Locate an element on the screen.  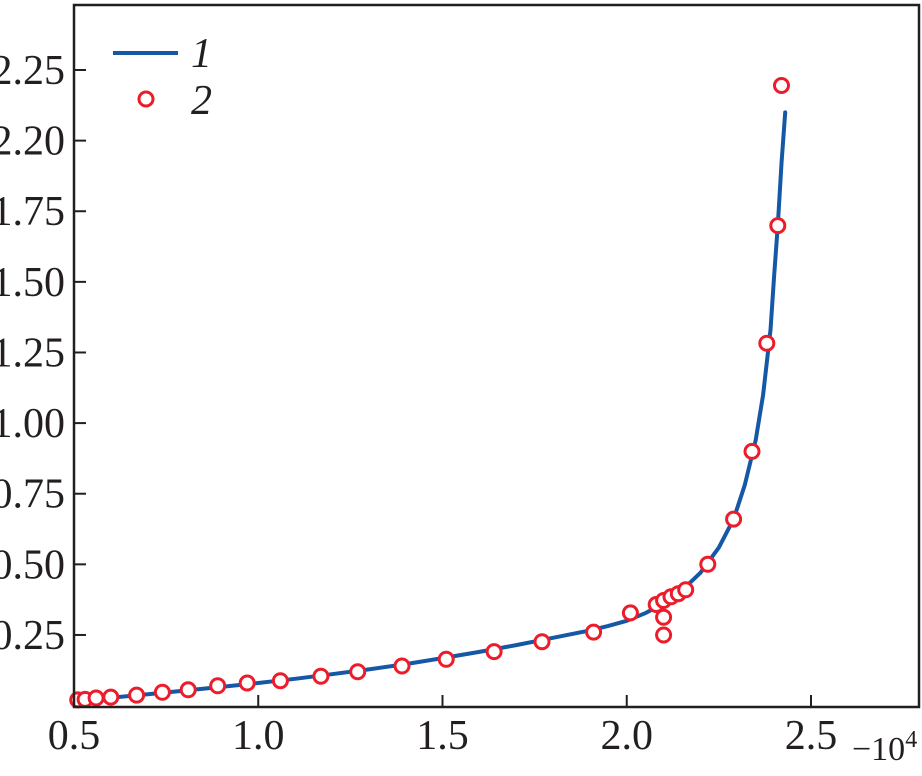
y-axis-tick-label: 1.00 is located at coordinates (32, 424).